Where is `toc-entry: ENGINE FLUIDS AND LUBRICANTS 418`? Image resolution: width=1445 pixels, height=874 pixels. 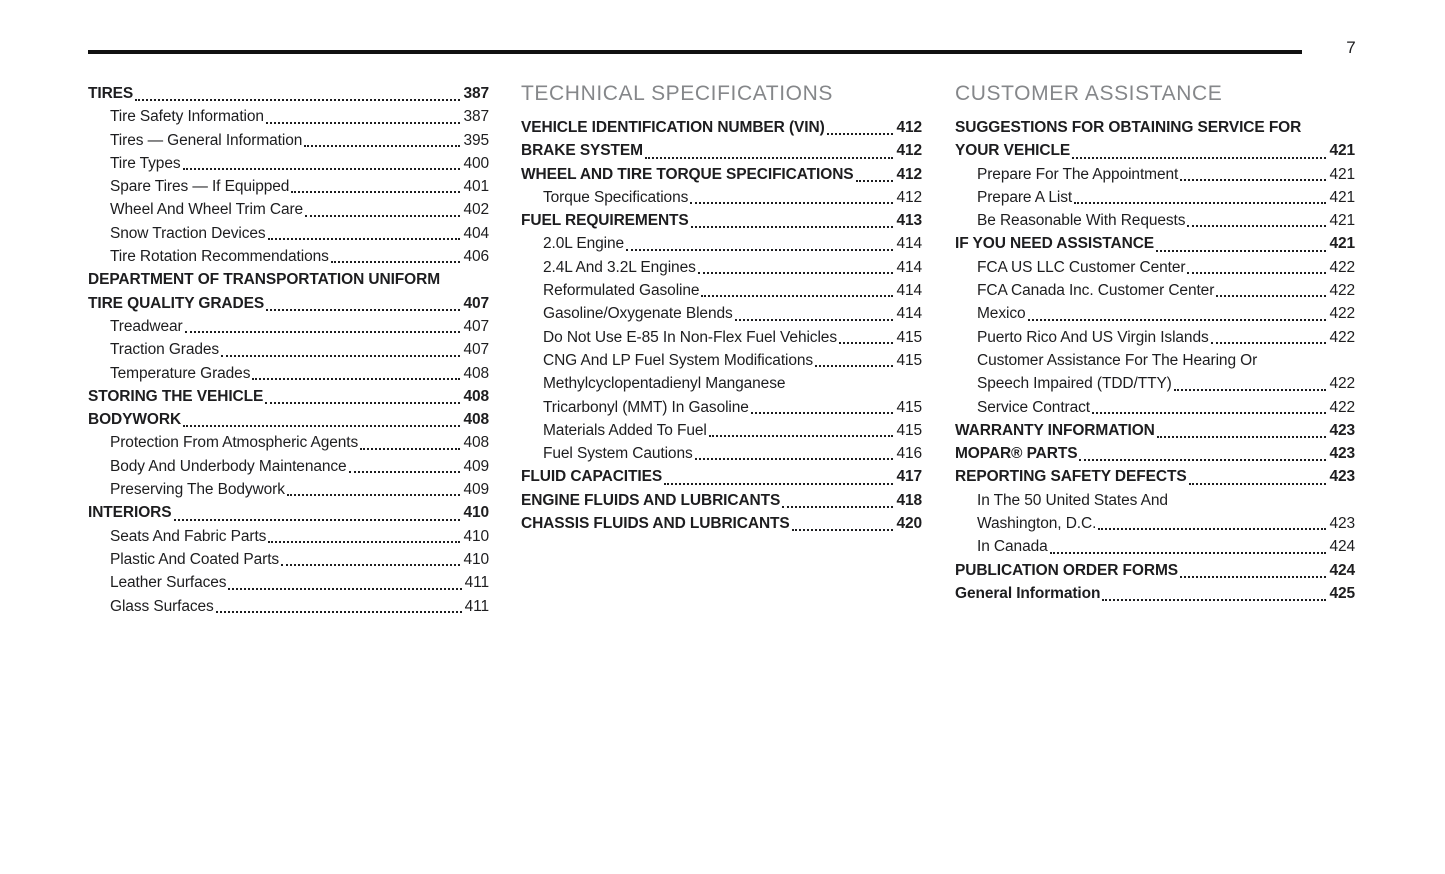 toc-entry: ENGINE FLUIDS AND LUBRICANTS 418 is located at coordinates (721, 500).